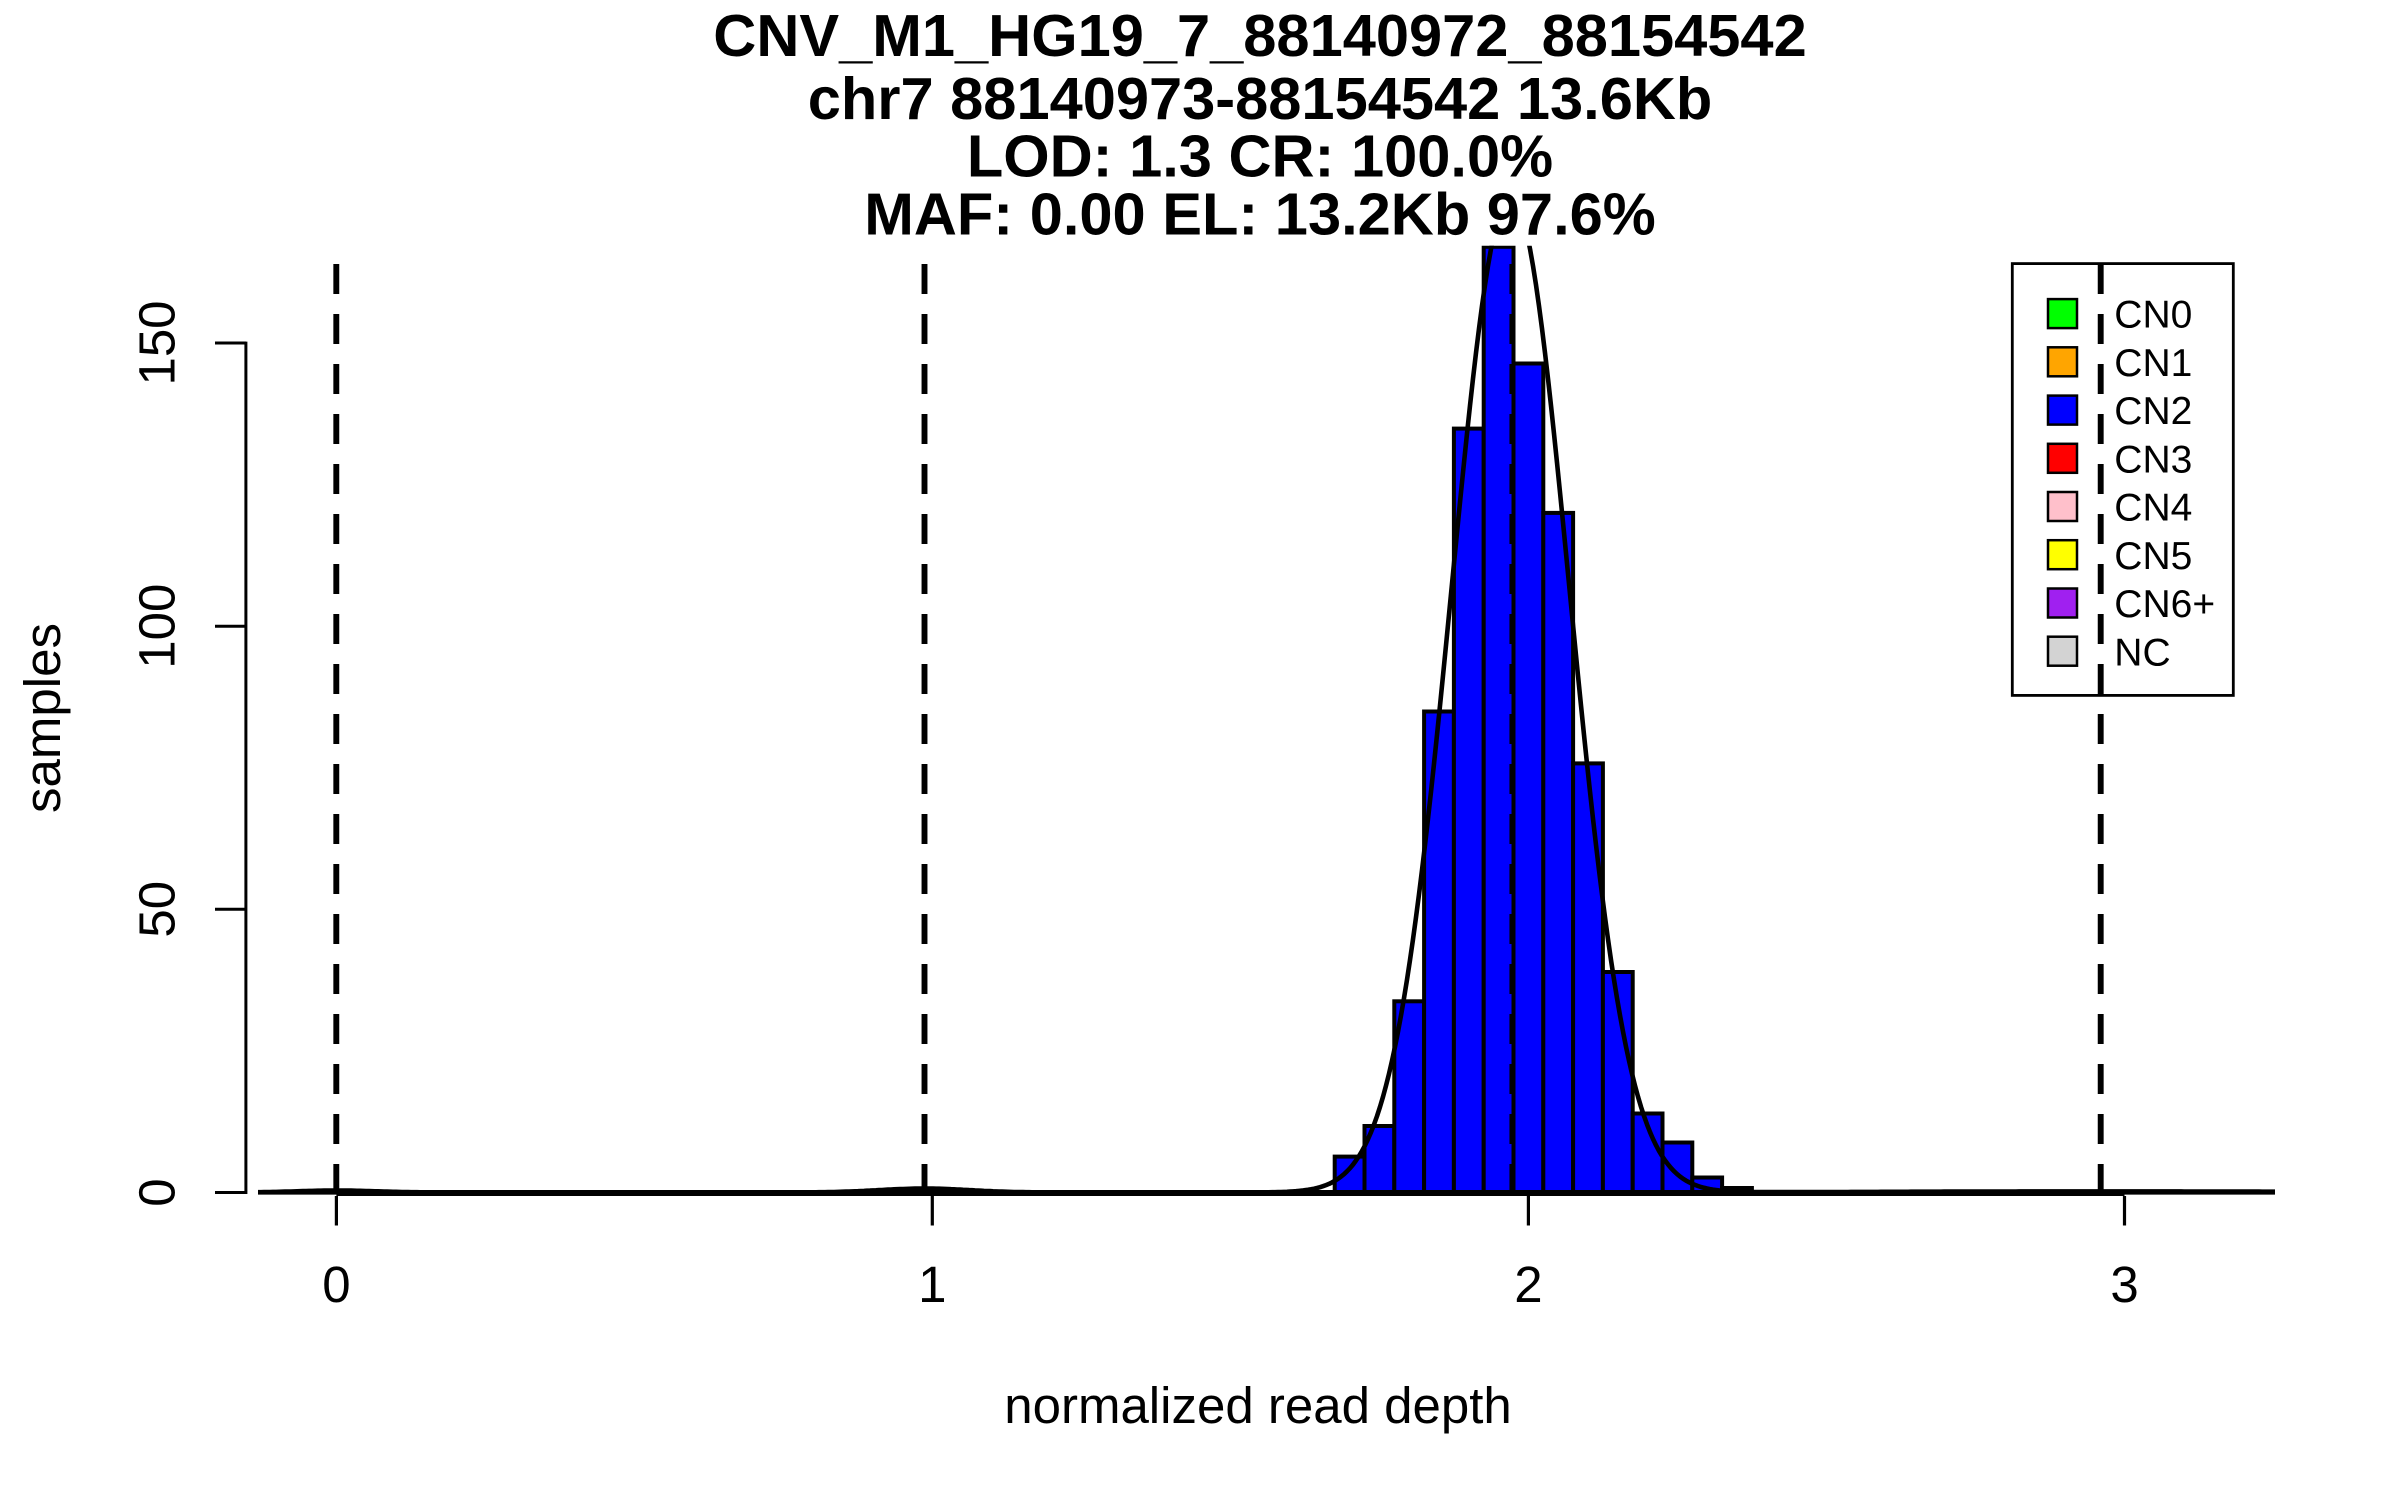 This screenshot has width=2400, height=1500. I want to click on svg-text: samples, so click(42, 718).